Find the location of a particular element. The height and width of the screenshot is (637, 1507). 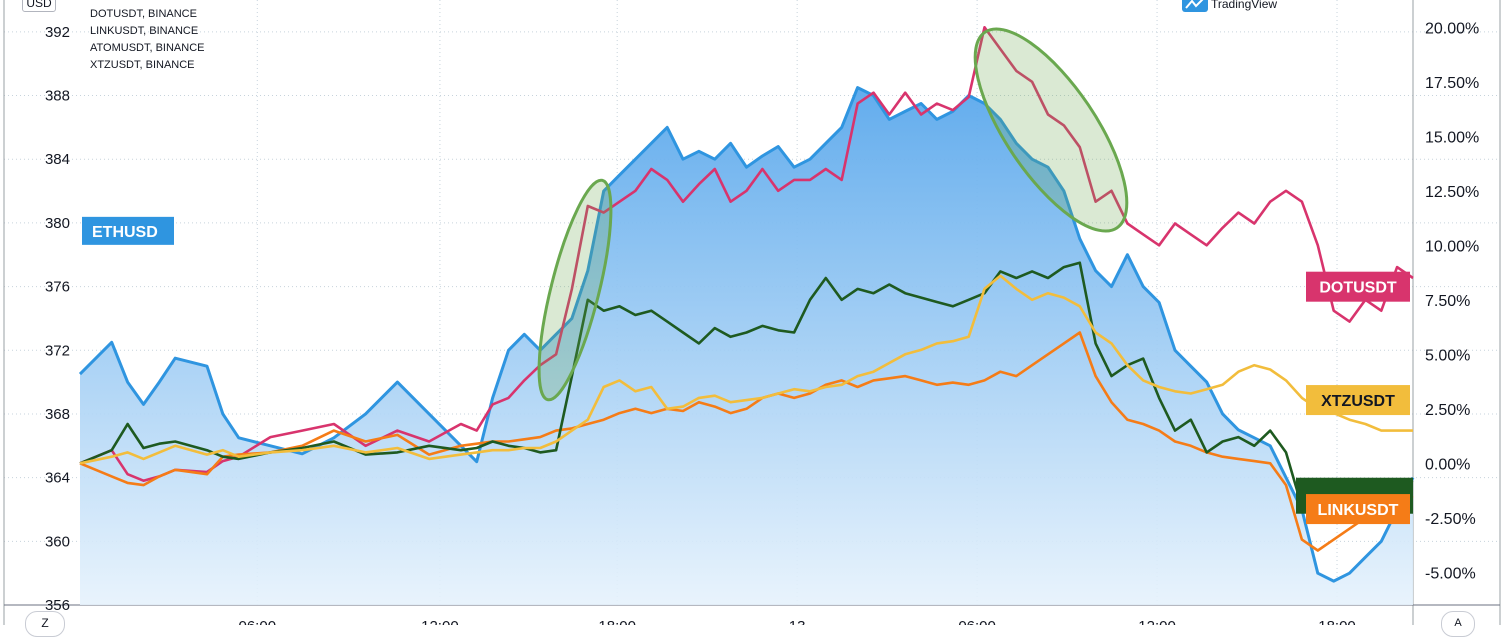

left-axis-tick-label: 392 is located at coordinates (57, 32).